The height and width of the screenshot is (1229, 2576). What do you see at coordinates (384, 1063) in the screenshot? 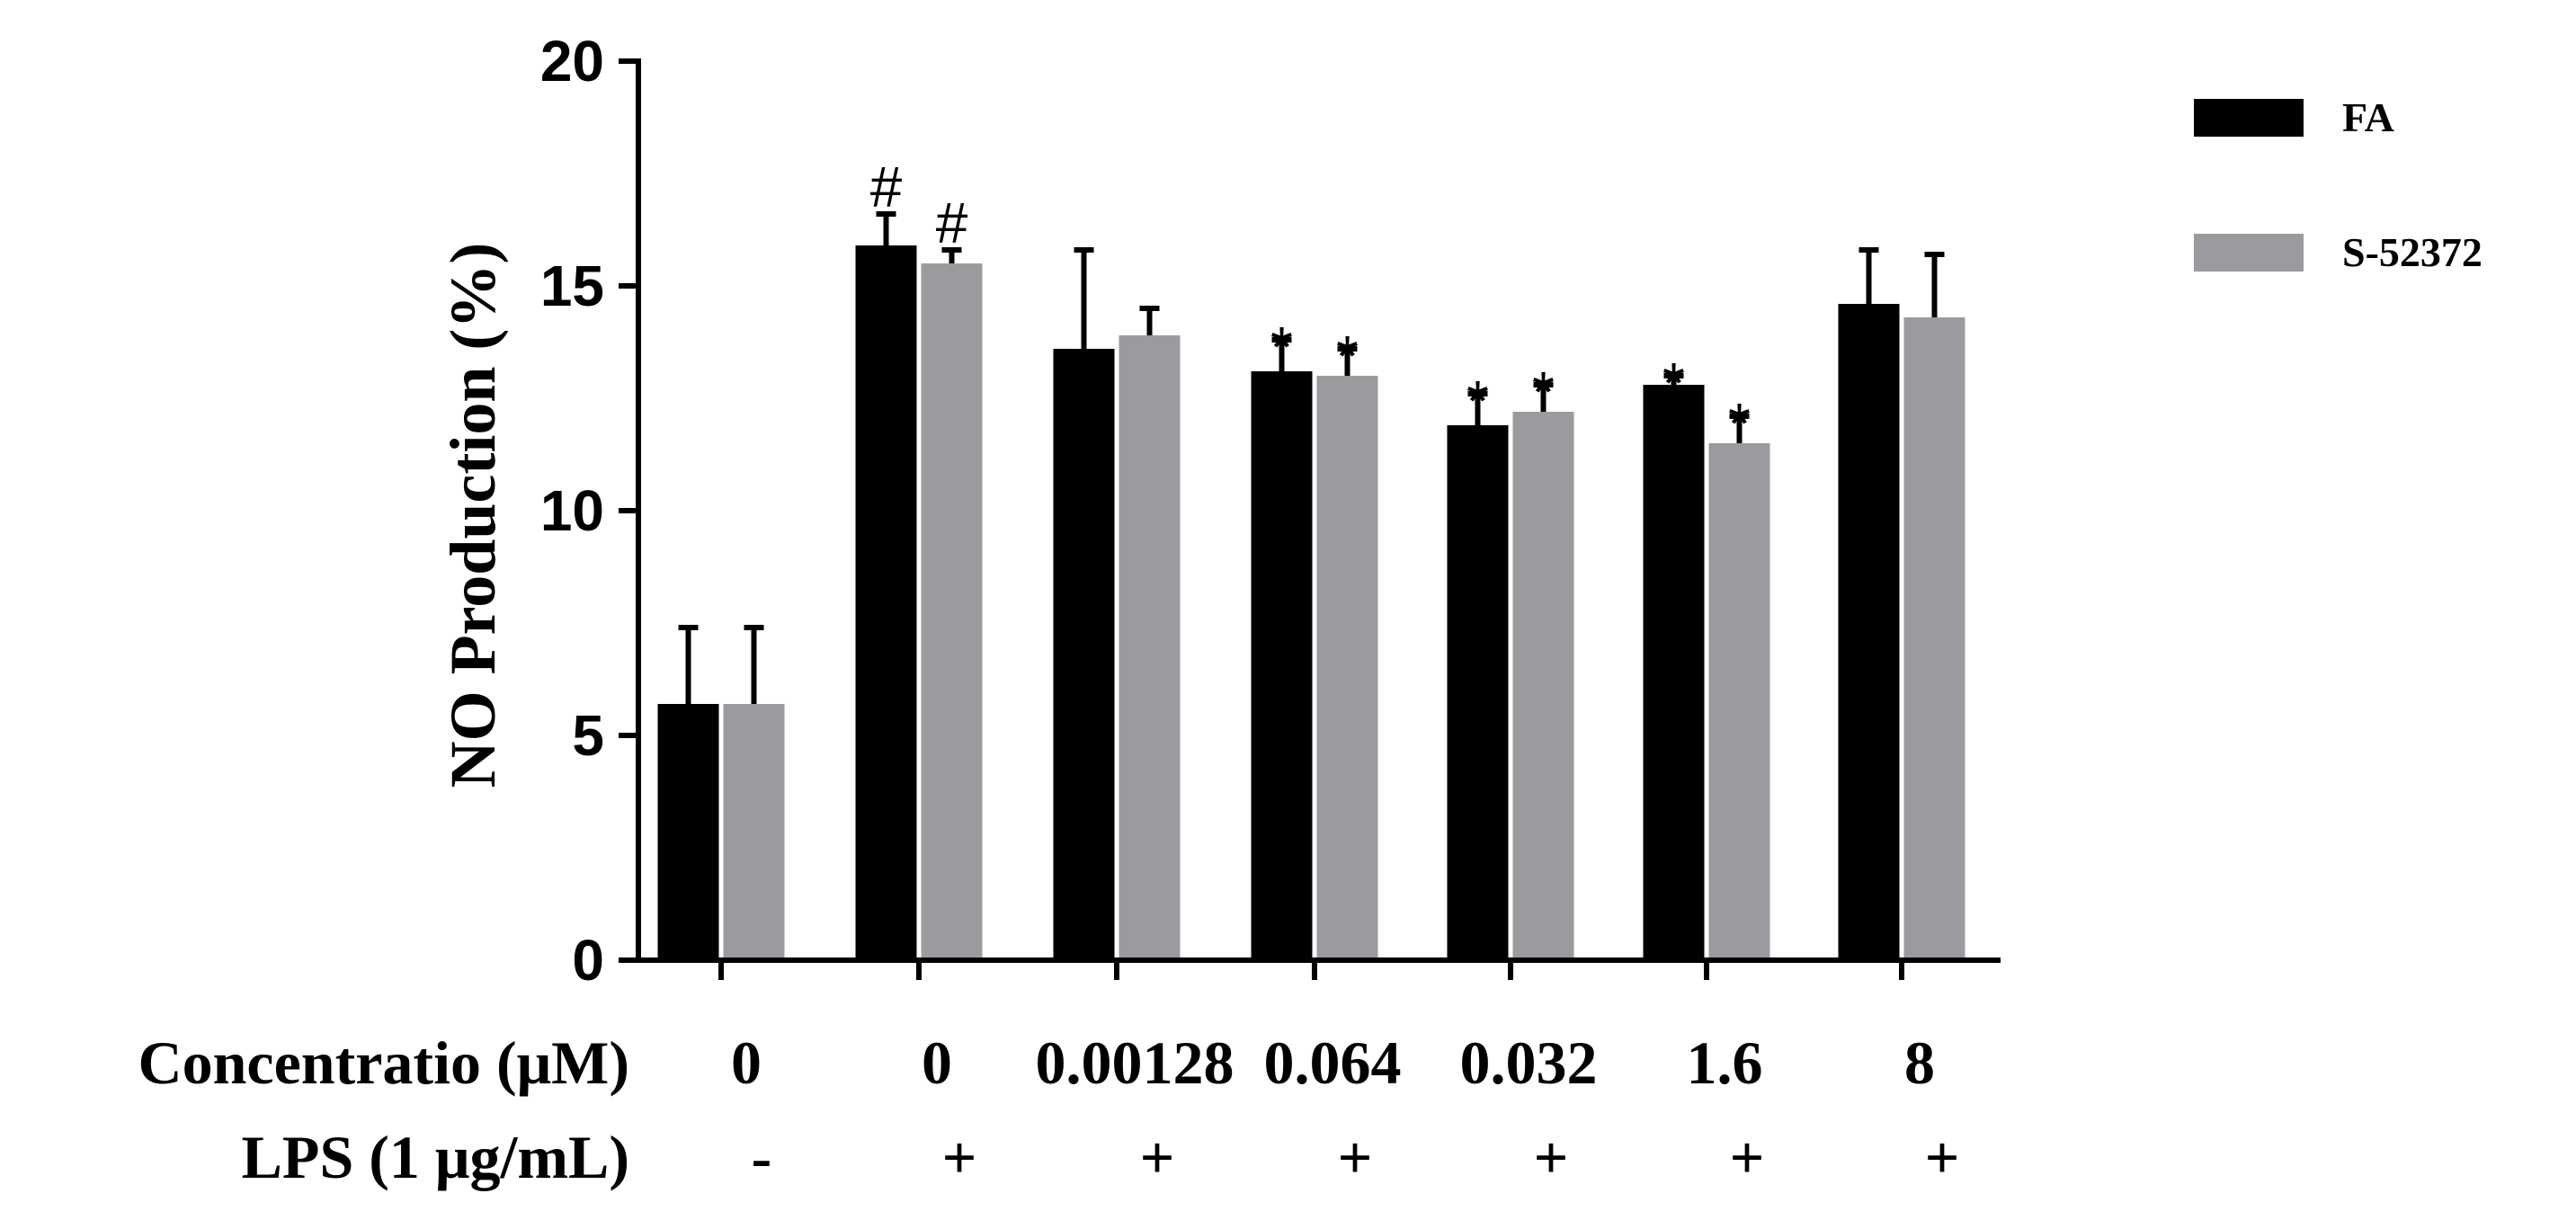
I see `concentration-row-label: Concentratio (μM)` at bounding box center [384, 1063].